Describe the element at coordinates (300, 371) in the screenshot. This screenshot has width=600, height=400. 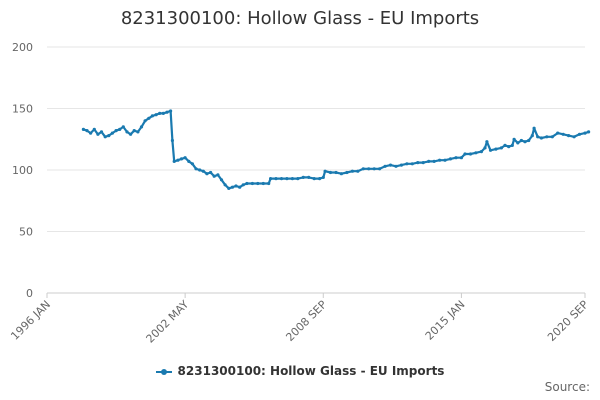
I see `legend: 8231300100: Hollow Glass - EU Imports` at that location.